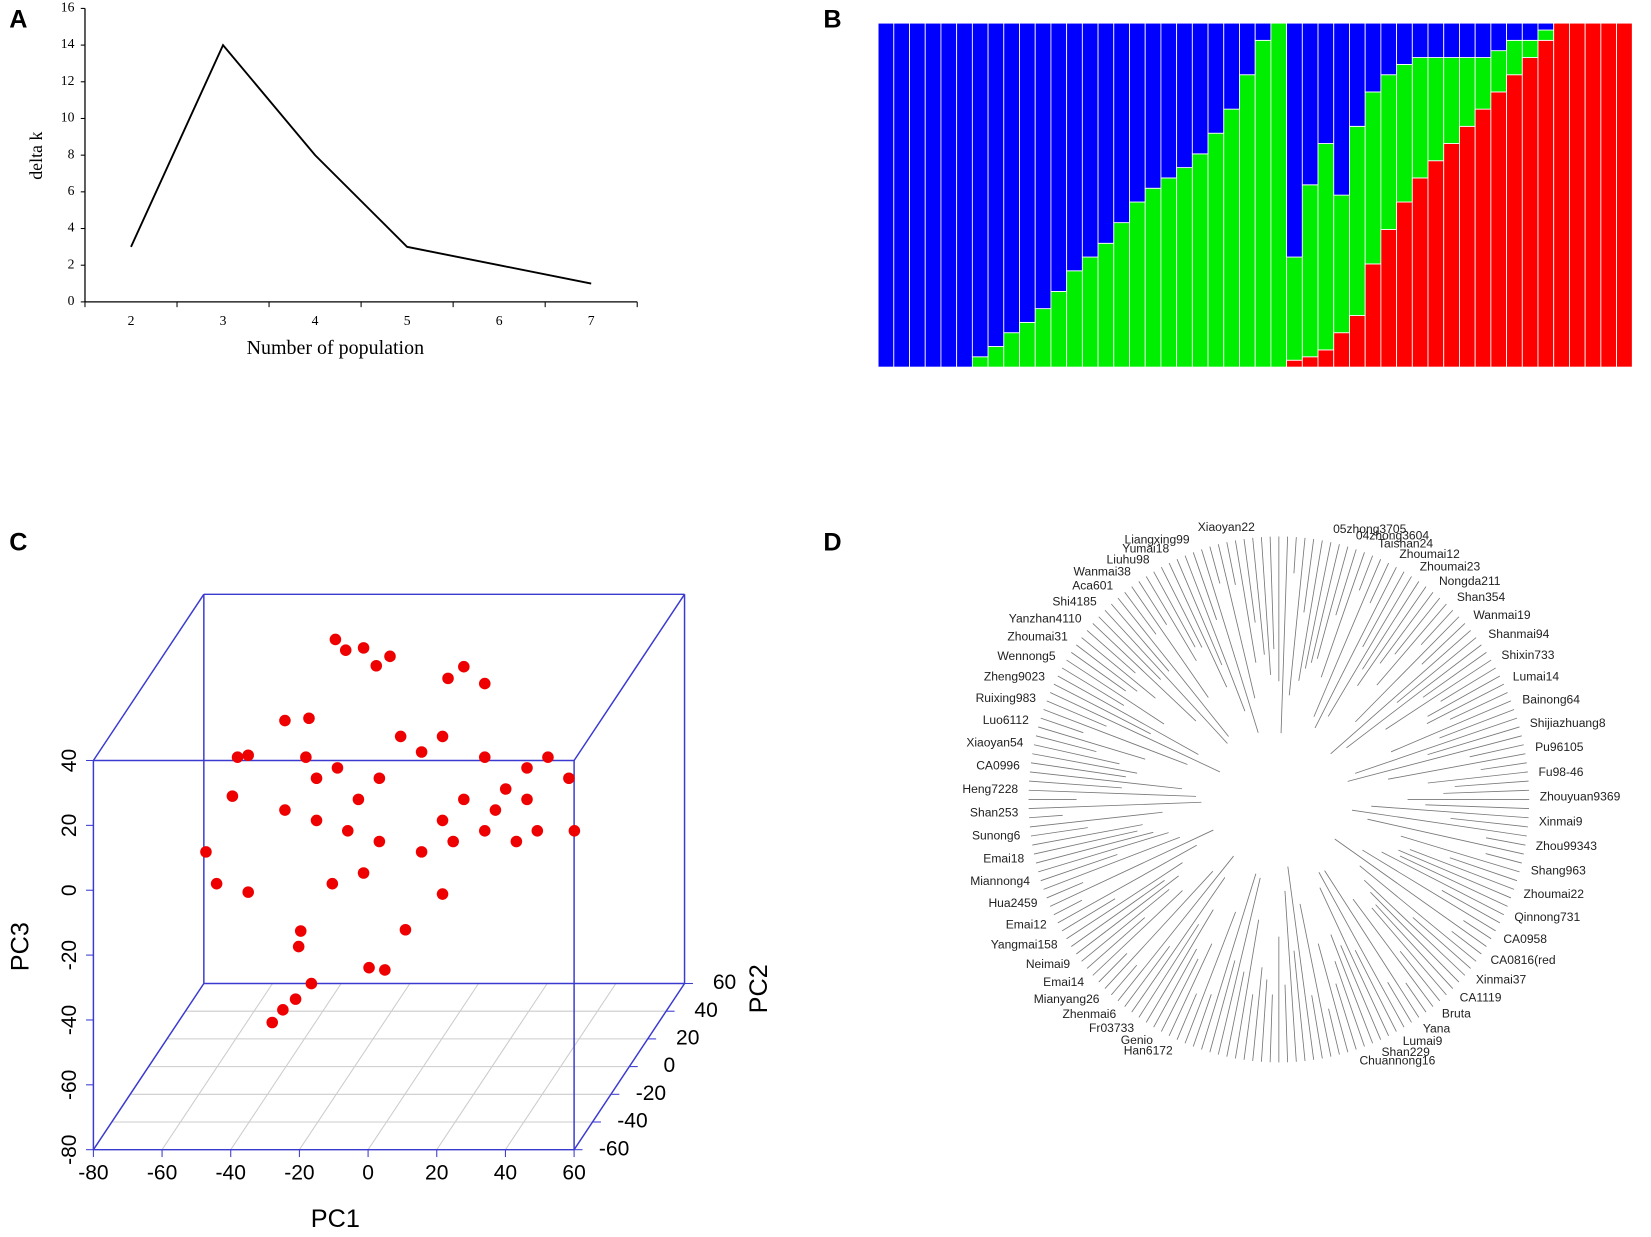 Image resolution: width=1651 pixels, height=1237 pixels. What do you see at coordinates (651, 1093) in the screenshot?
I see `y-tick-label: -20` at bounding box center [651, 1093].